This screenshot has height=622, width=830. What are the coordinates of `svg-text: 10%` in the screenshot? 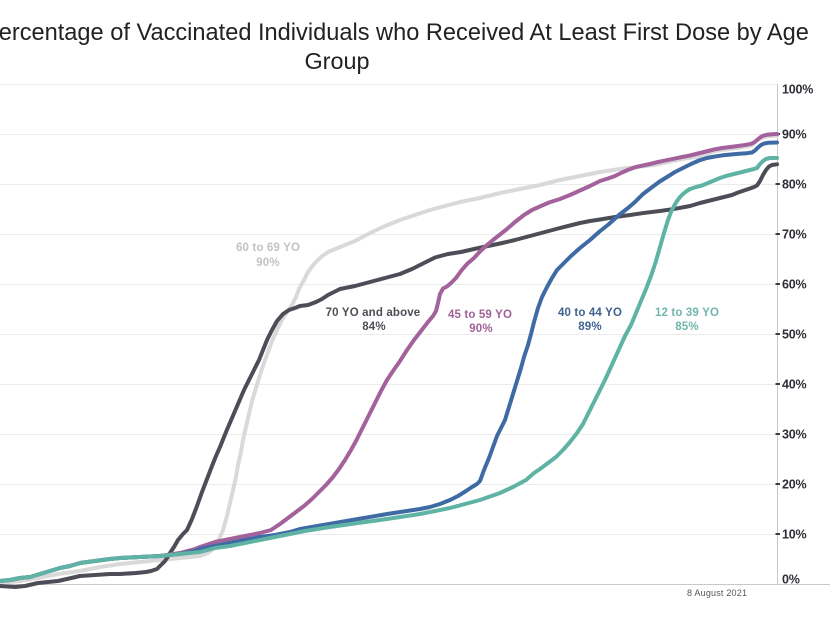 It's located at (794, 535).